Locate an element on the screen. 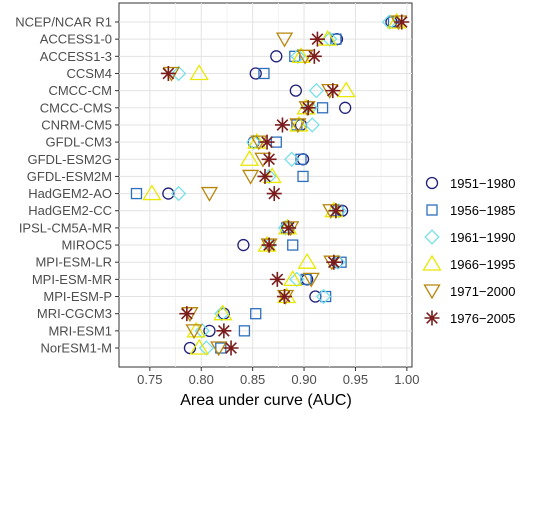 Image resolution: width=550 pixels, height=532 pixels. x-tick-label: 0.90 is located at coordinates (303, 379).